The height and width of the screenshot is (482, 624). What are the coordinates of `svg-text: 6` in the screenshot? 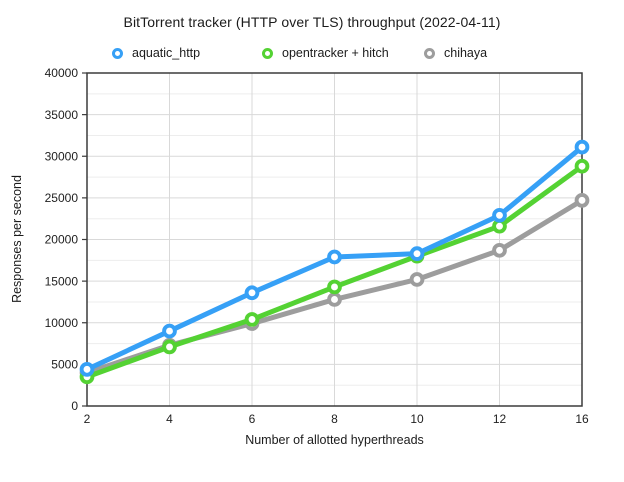 It's located at (252, 419).